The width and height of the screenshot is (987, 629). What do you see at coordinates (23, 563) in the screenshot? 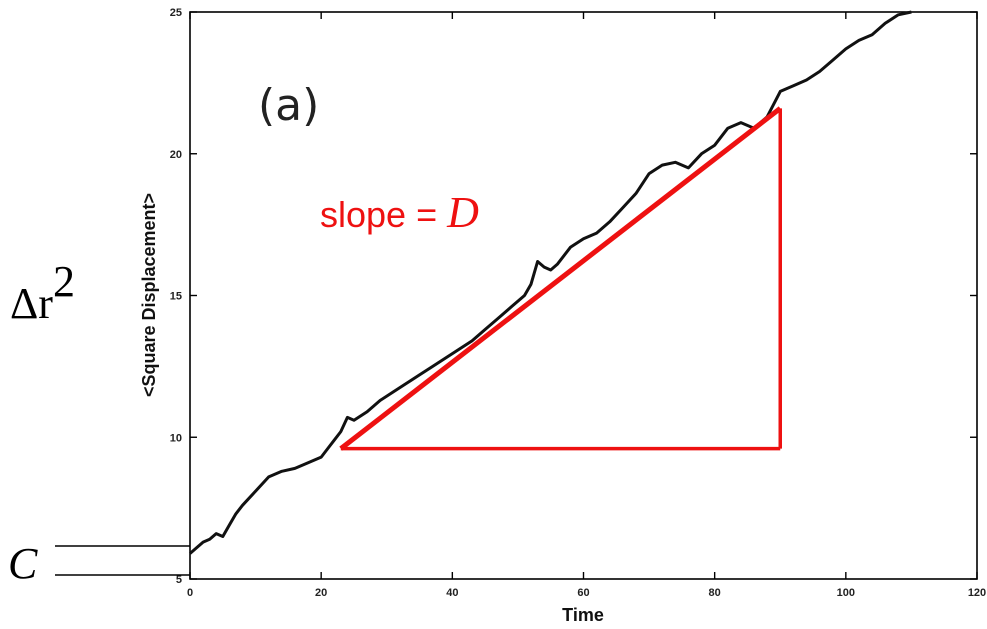
I see `intercept-label: C` at bounding box center [23, 563].